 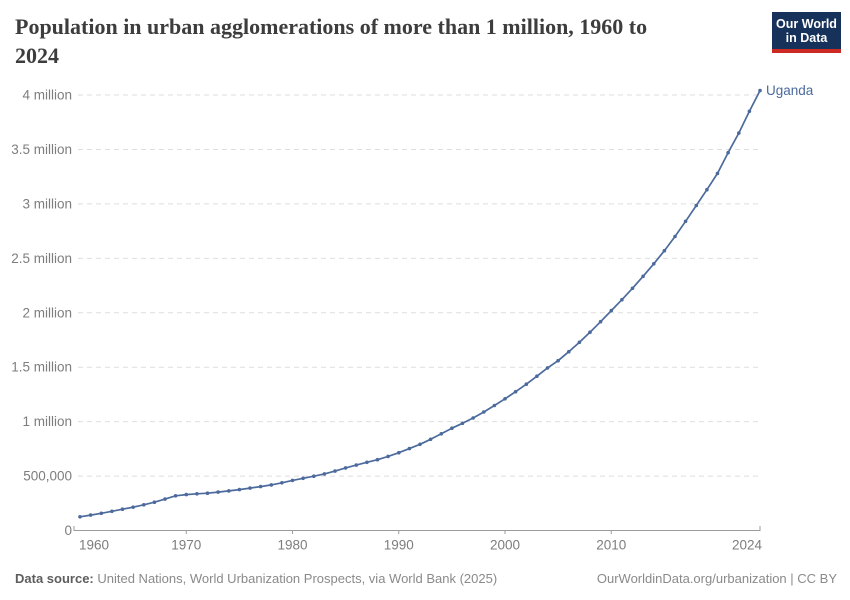 What do you see at coordinates (790, 90) in the screenshot?
I see `entity-label: Uganda` at bounding box center [790, 90].